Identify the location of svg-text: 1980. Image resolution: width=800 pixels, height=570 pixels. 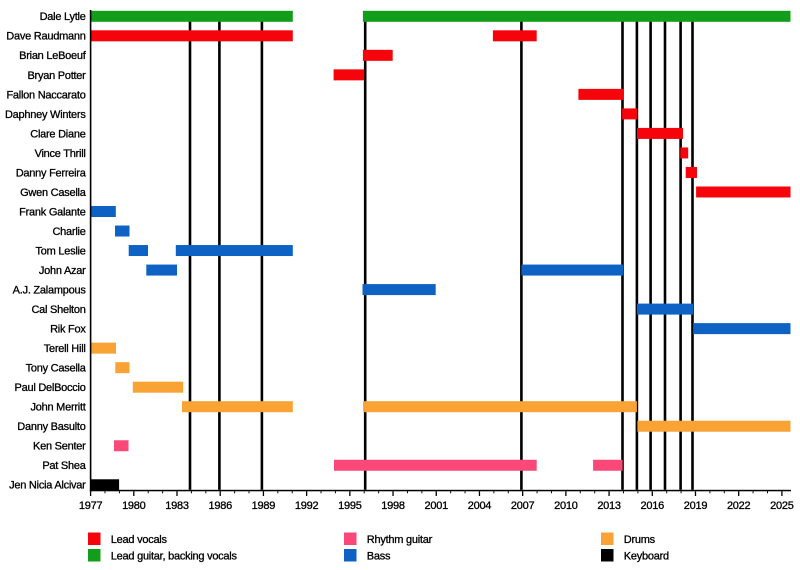
(134, 506).